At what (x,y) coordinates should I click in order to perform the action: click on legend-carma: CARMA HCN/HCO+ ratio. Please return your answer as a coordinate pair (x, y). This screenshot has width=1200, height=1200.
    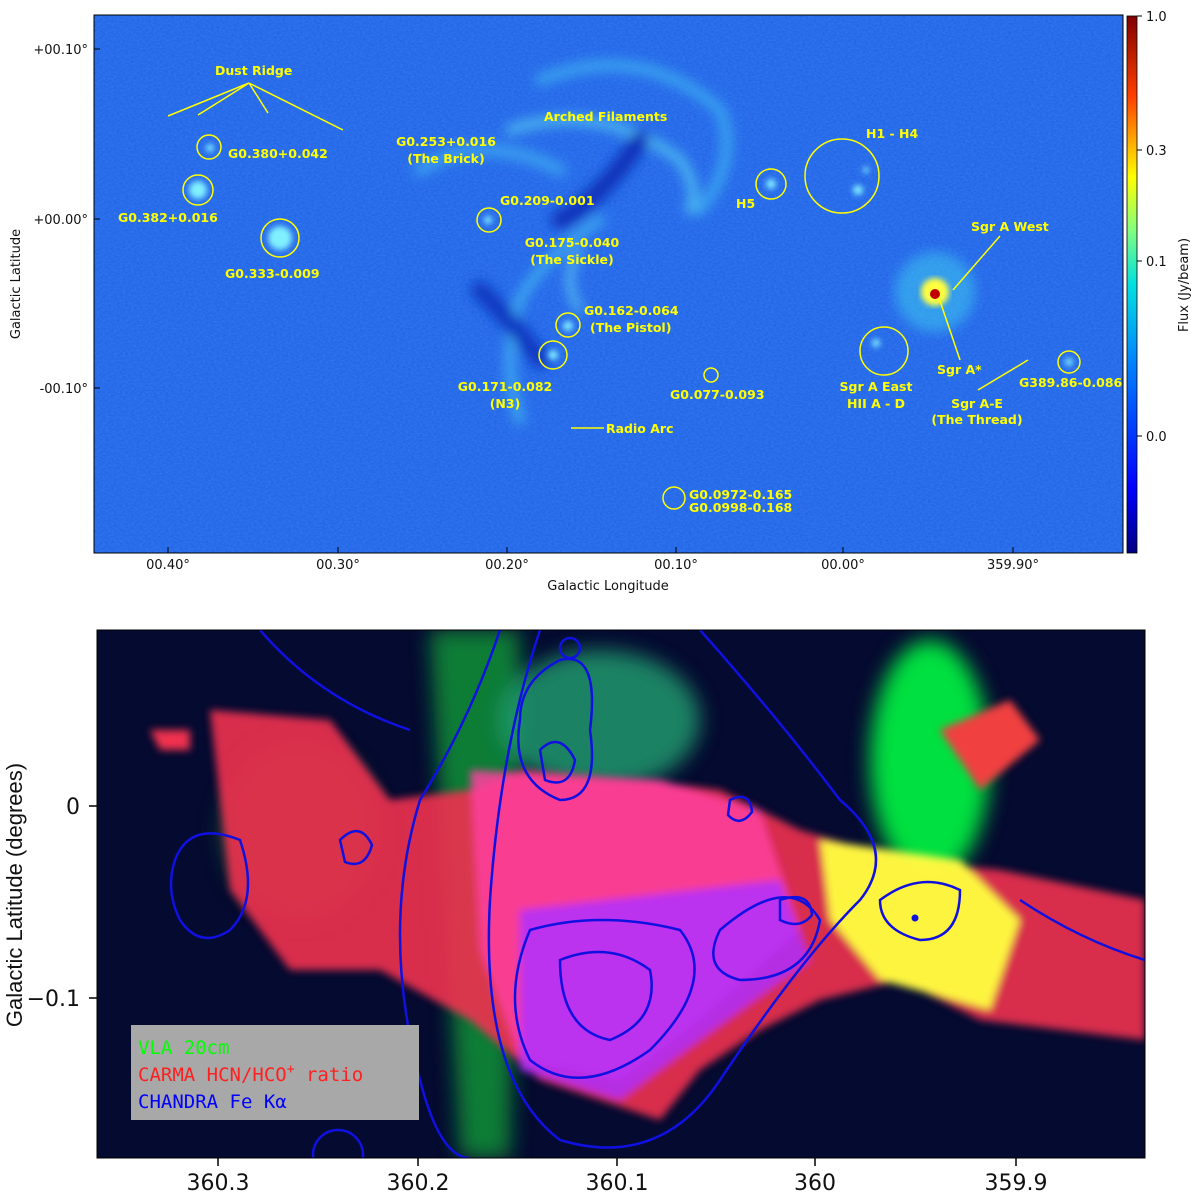
    Looking at the image, I should click on (250, 1074).